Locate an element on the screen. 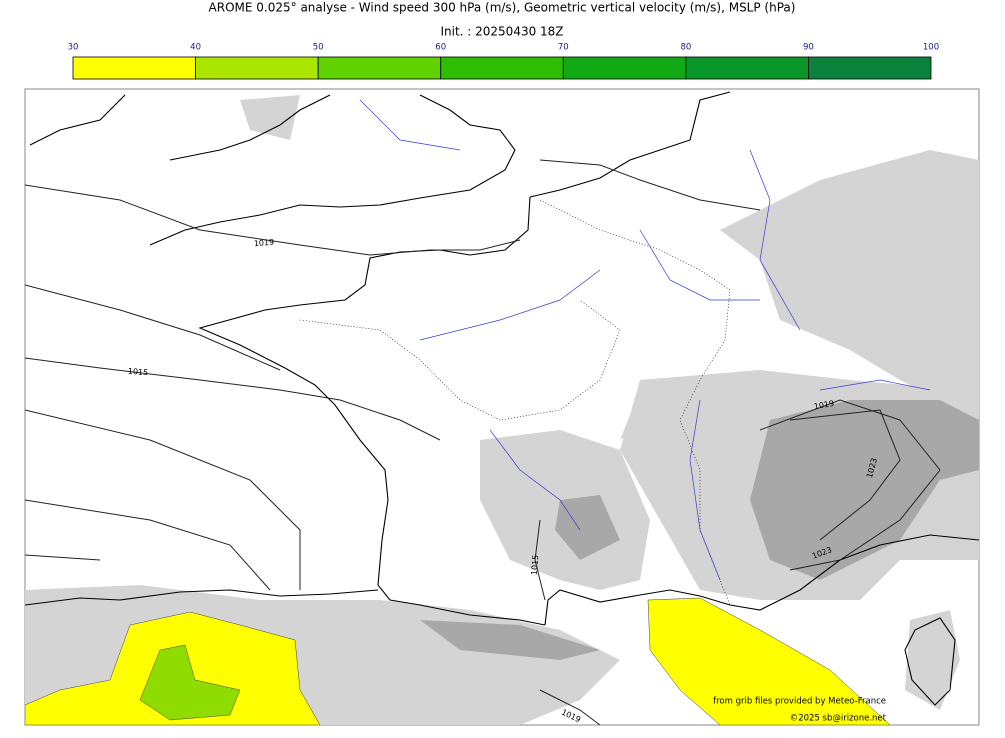 Image resolution: width=1005 pixels, height=738 pixels. credit-copyright: ©2025 sb@irizone.net is located at coordinates (838, 719).